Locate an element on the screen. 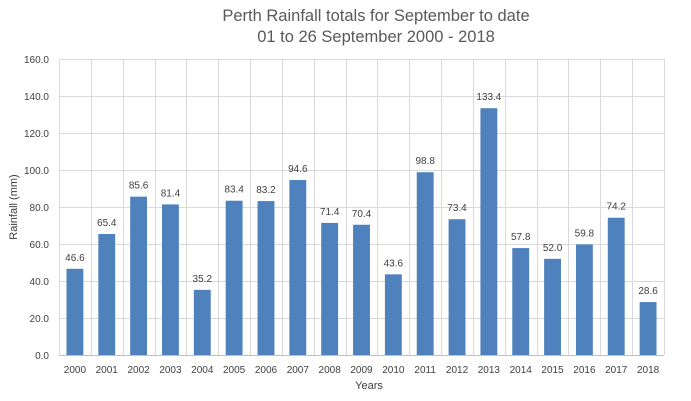 The width and height of the screenshot is (691, 401). bar-2017 is located at coordinates (616, 286).